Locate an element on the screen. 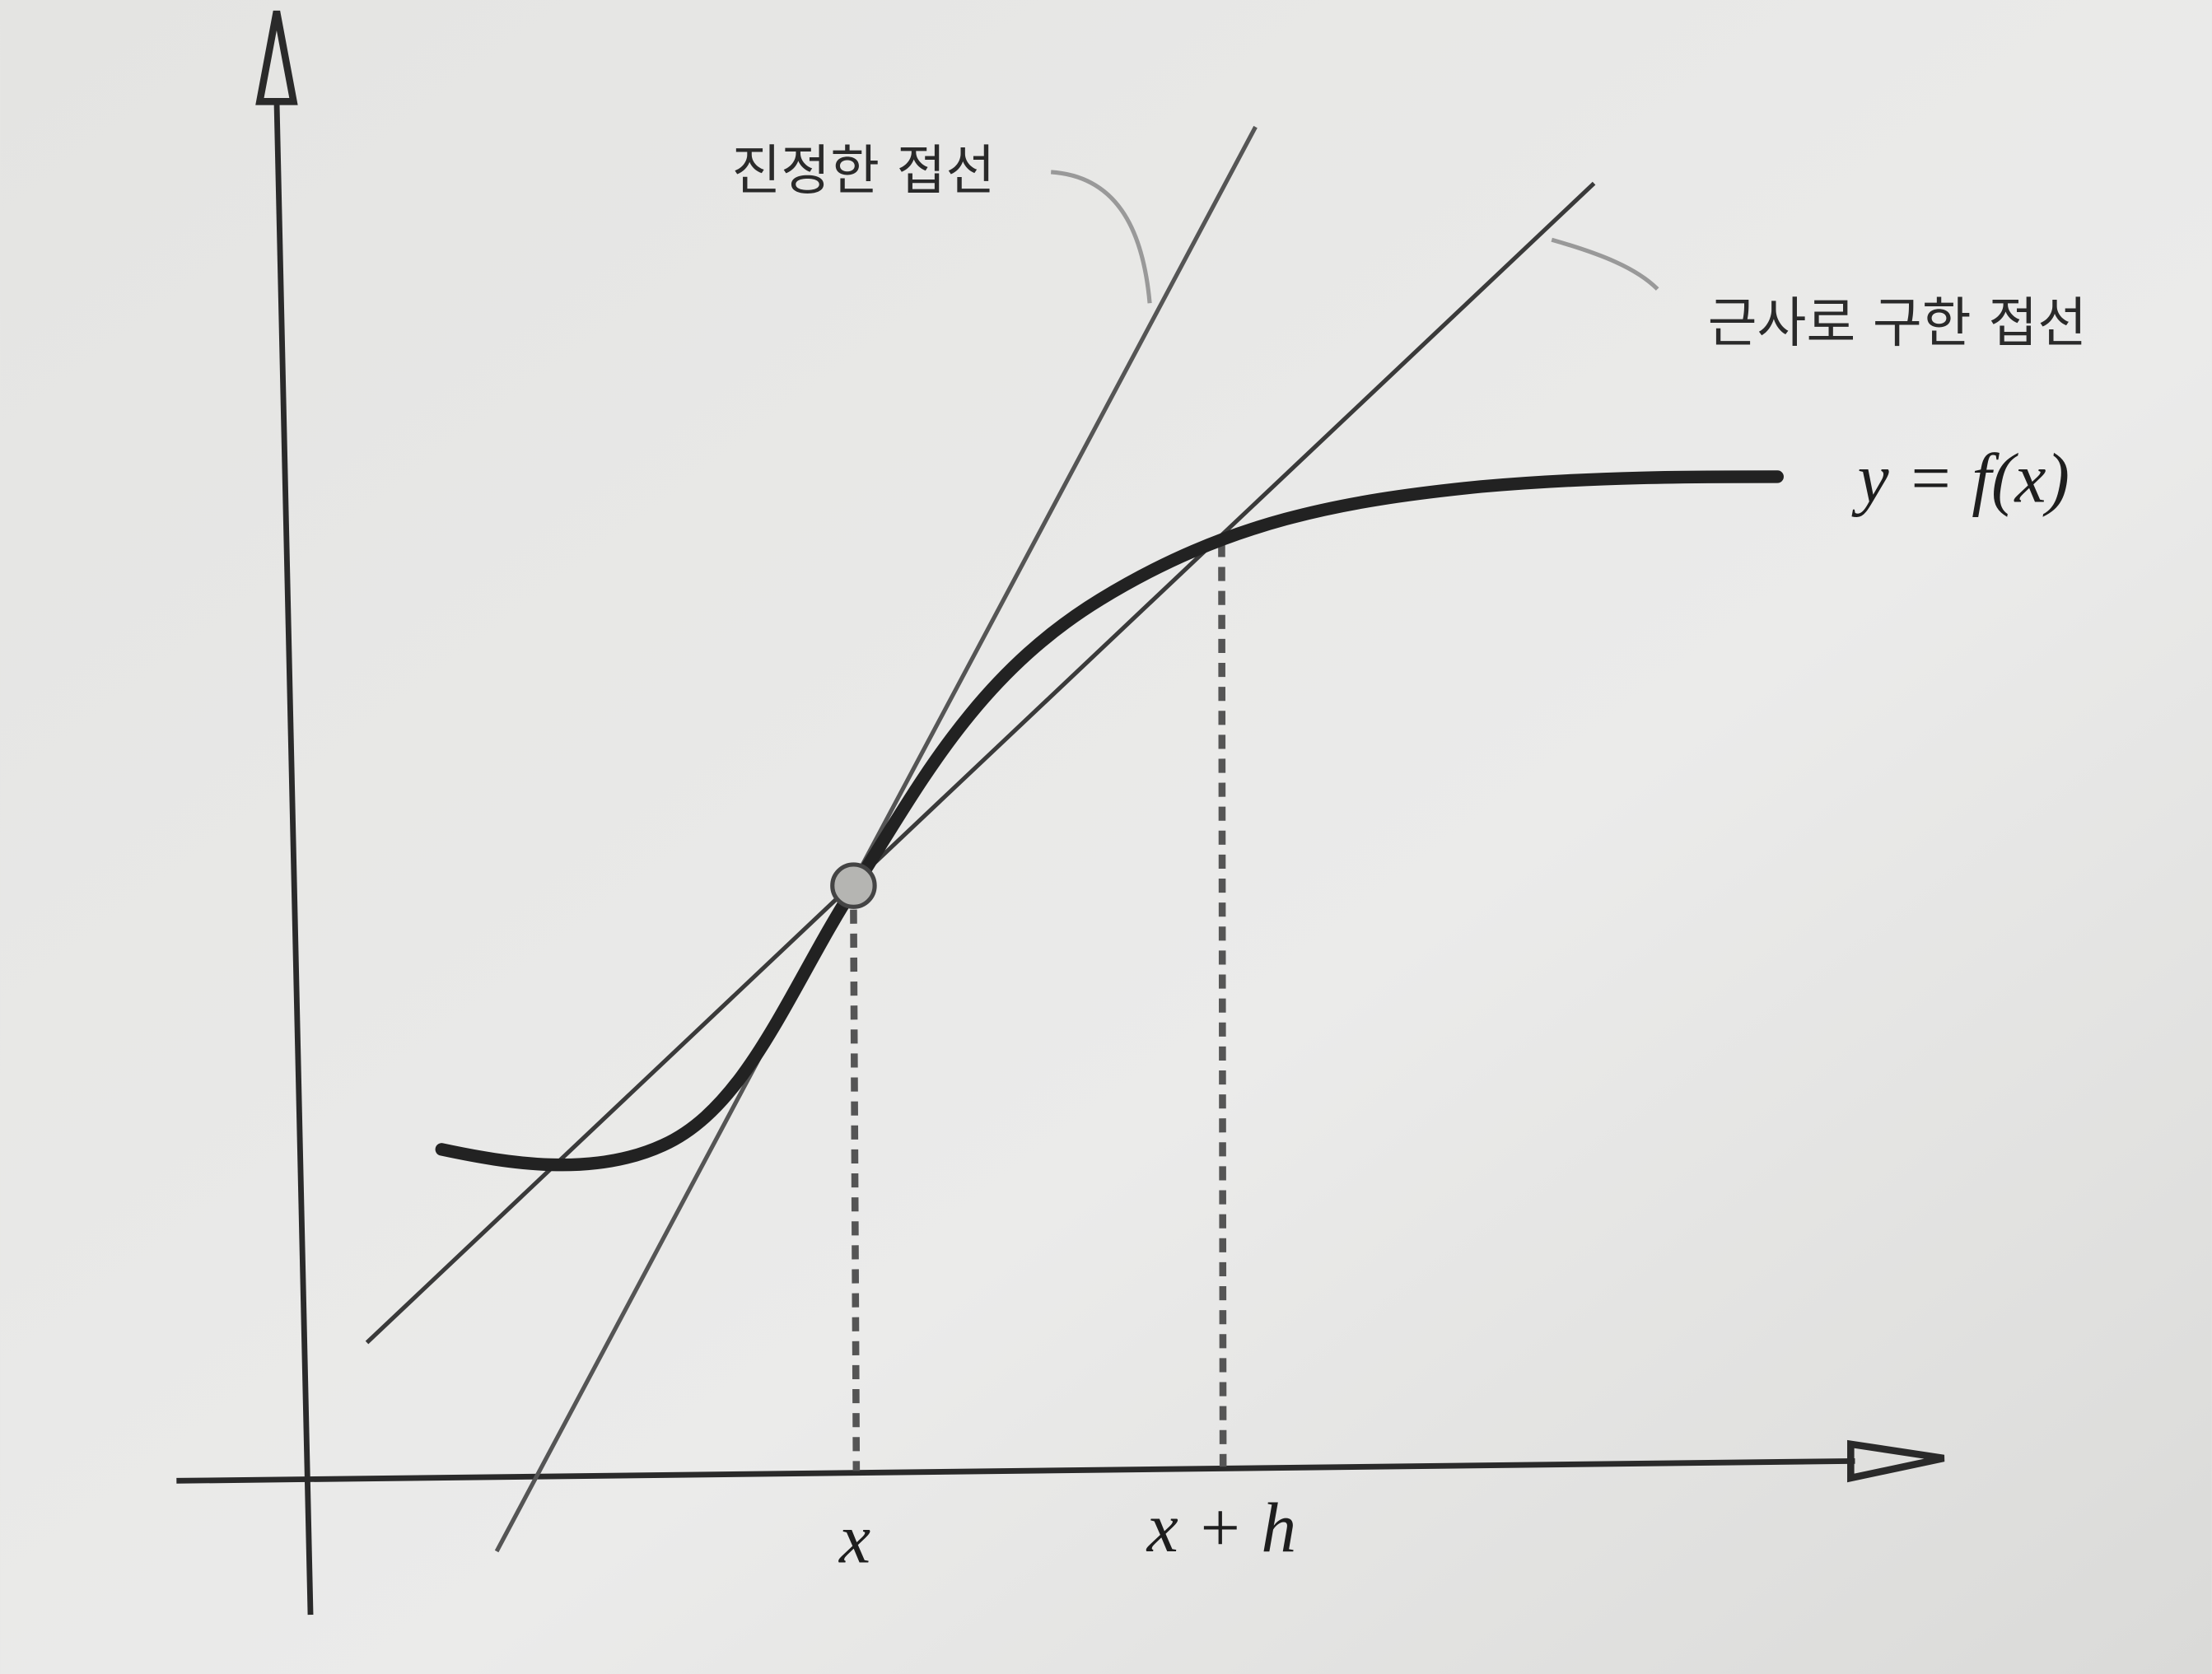 The width and height of the screenshot is (2212, 1674). leader-approx is located at coordinates (1605, 264).